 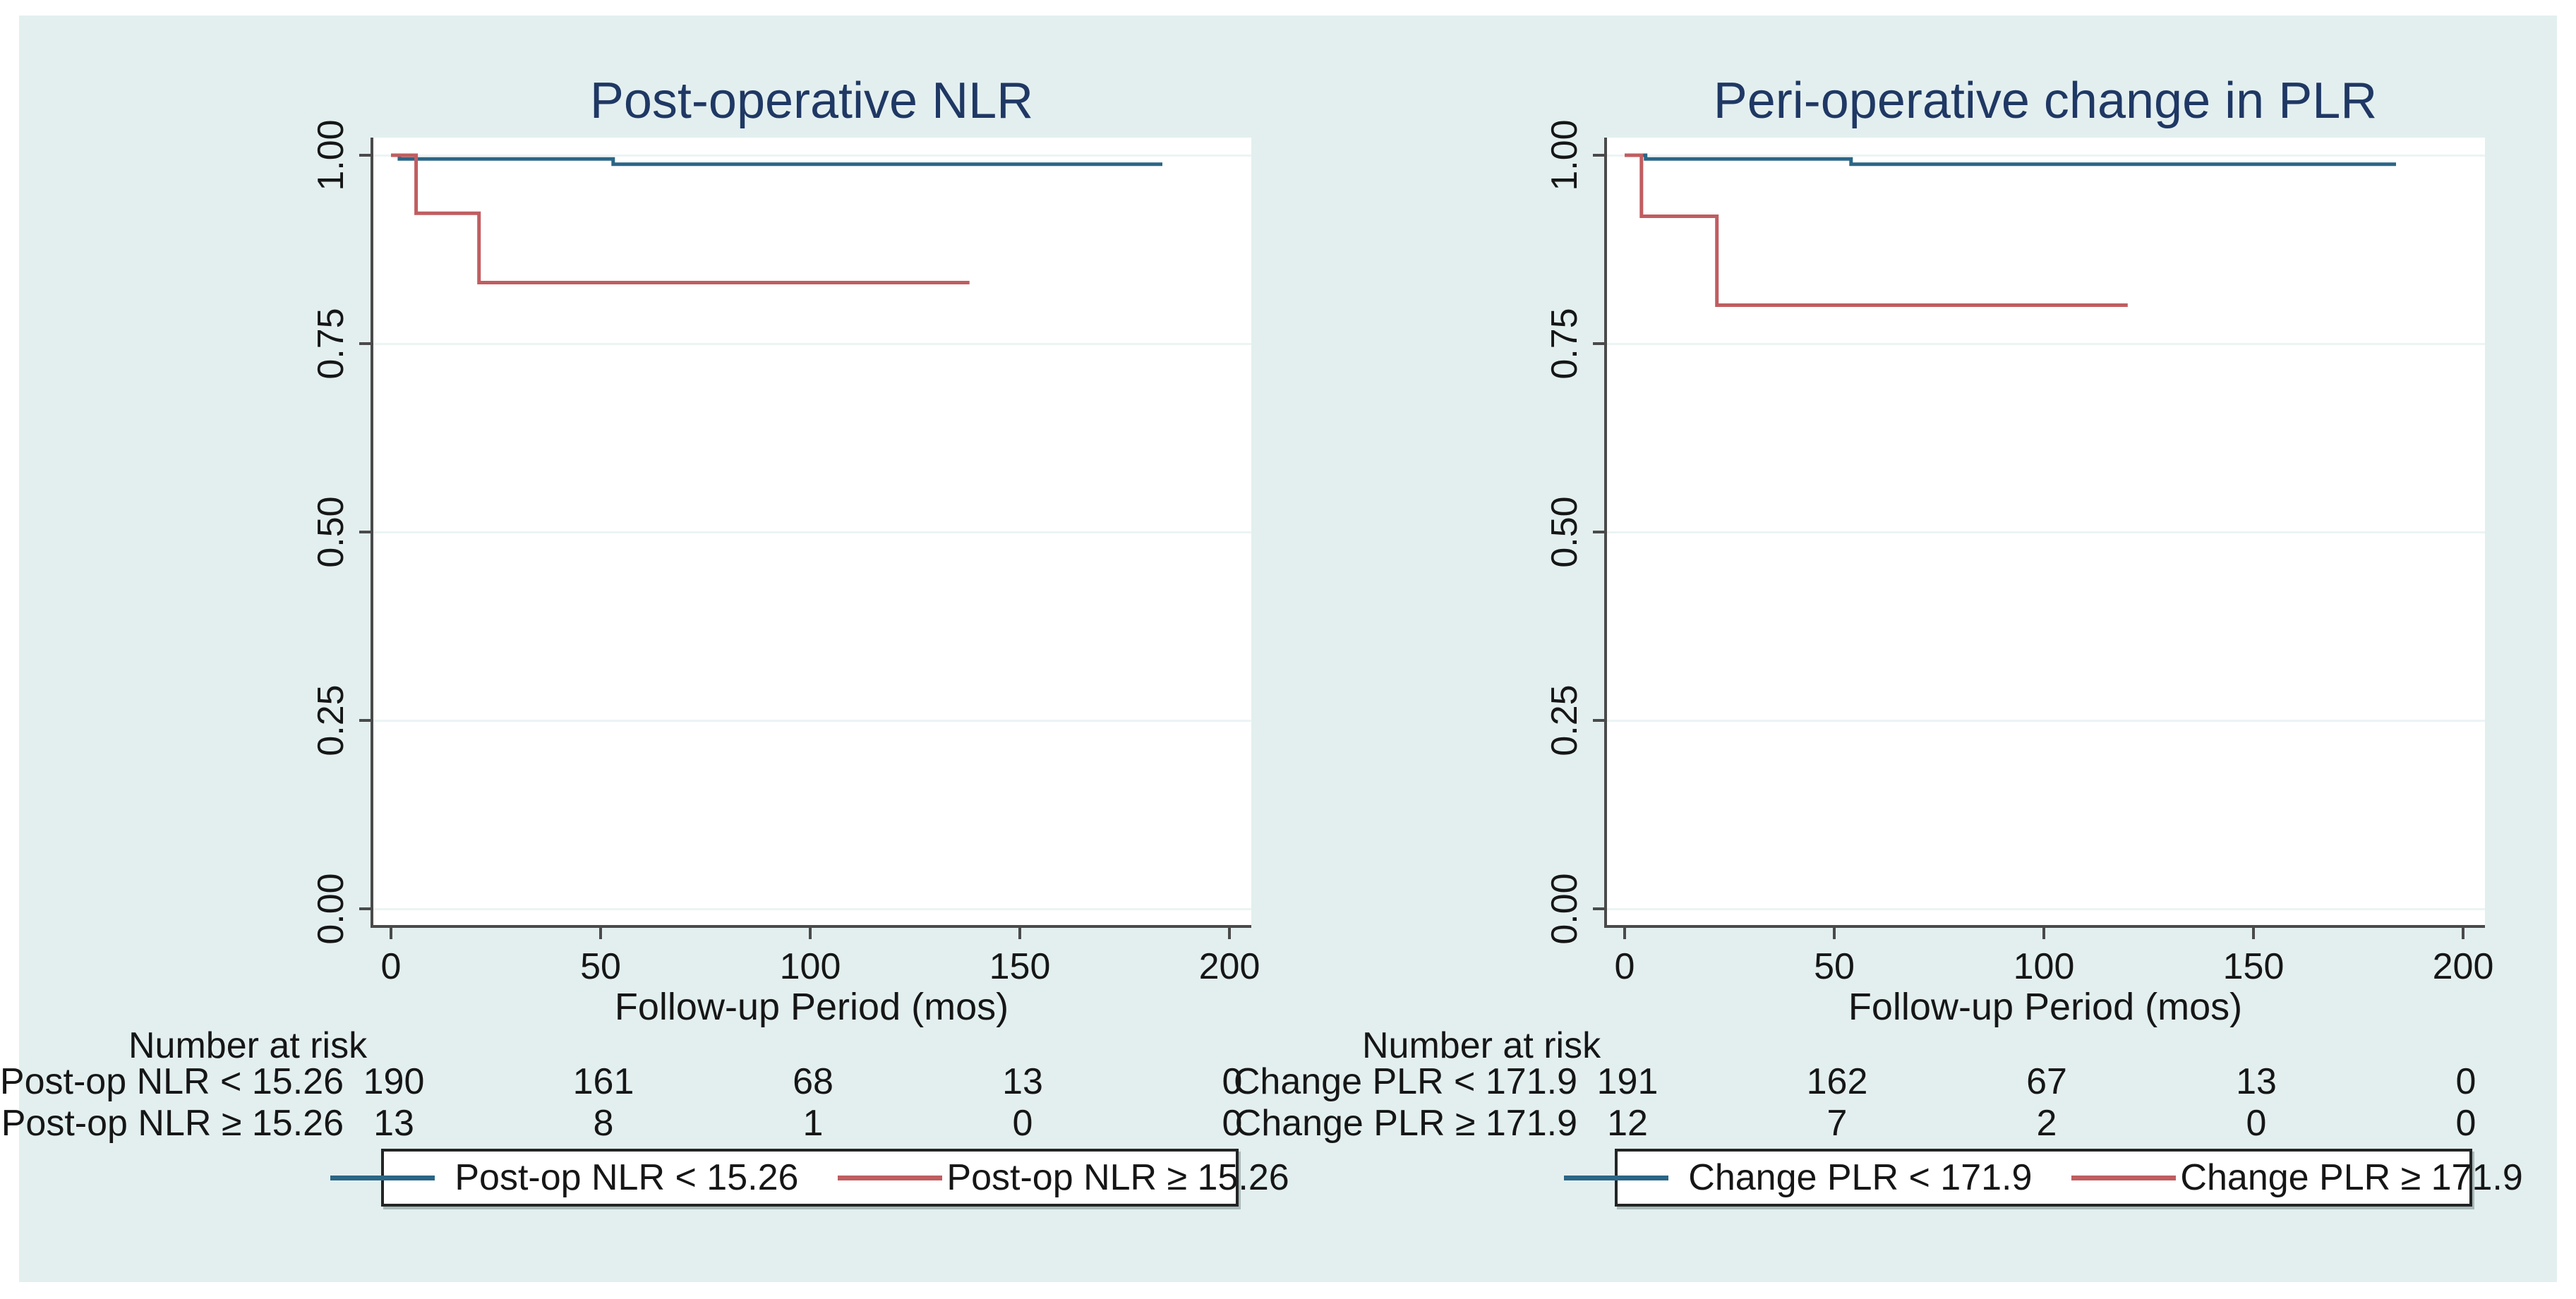 What do you see at coordinates (813, 1081) in the screenshot?
I see `risk-count: 68` at bounding box center [813, 1081].